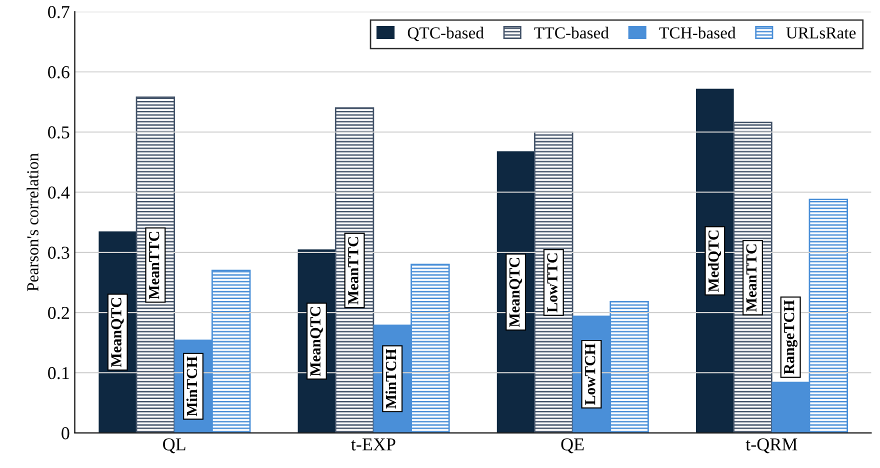  What do you see at coordinates (59, 192) in the screenshot?
I see `y-tick-label: 0.4` at bounding box center [59, 192].